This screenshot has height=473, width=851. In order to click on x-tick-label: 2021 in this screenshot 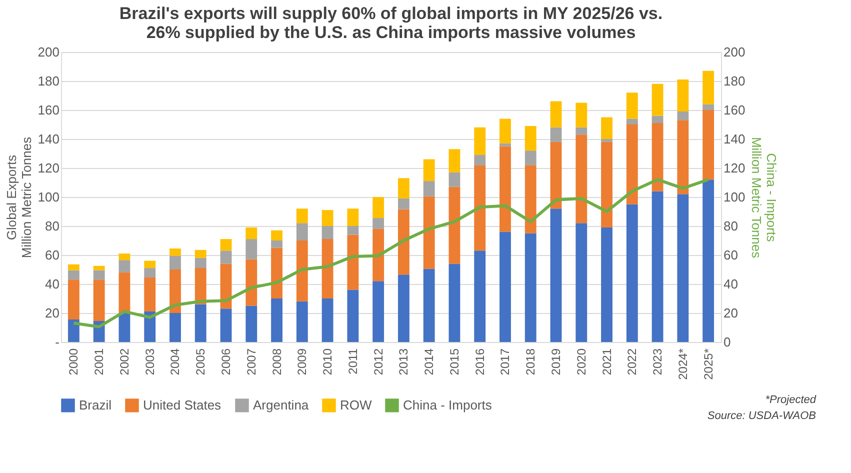, I will do `click(607, 362)`.